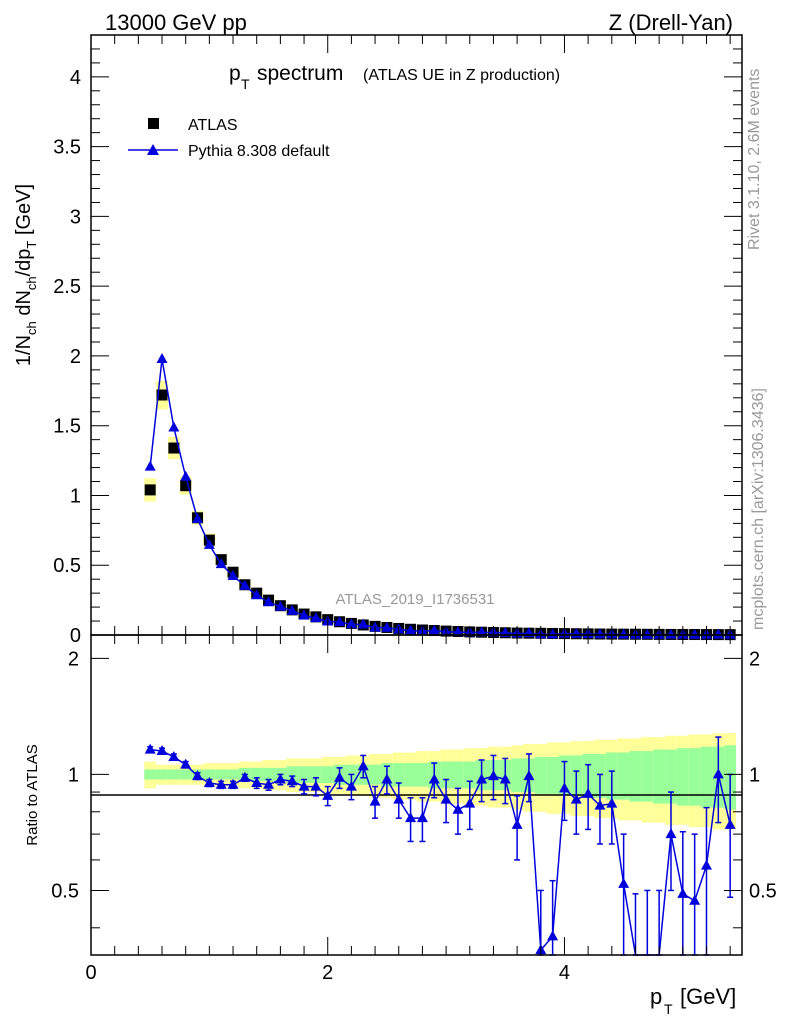 Image resolution: width=786 pixels, height=1024 pixels. I want to click on ratio-tick-label-right: 0.5, so click(763, 891).